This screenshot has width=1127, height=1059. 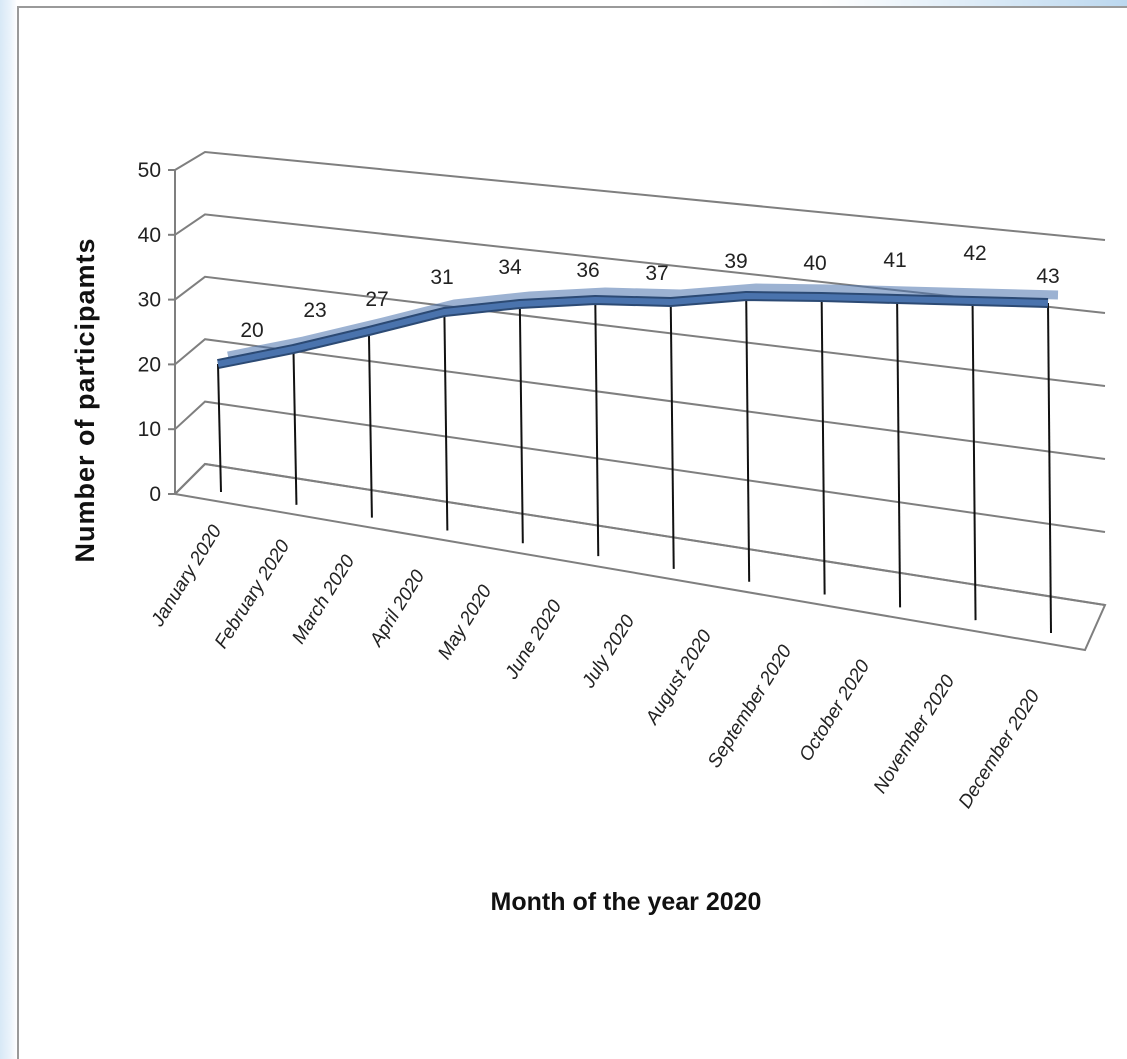 I want to click on x-tick-label: July 2020, so click(x=609, y=651).